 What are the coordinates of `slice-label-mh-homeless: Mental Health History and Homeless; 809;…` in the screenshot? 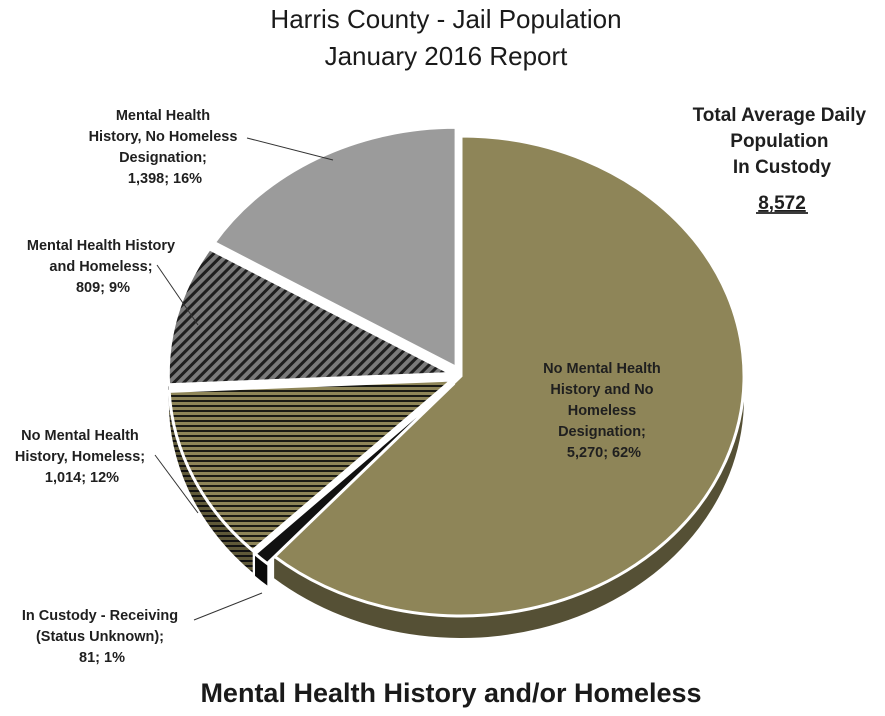 It's located at (103, 267).